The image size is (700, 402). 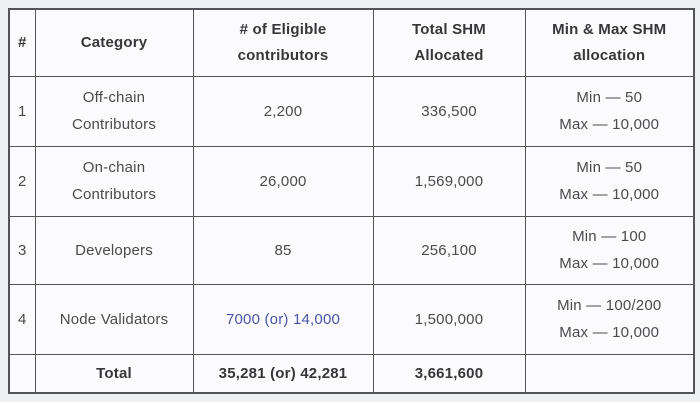 I want to click on cell-row4-category: Node Validators, so click(x=114, y=319).